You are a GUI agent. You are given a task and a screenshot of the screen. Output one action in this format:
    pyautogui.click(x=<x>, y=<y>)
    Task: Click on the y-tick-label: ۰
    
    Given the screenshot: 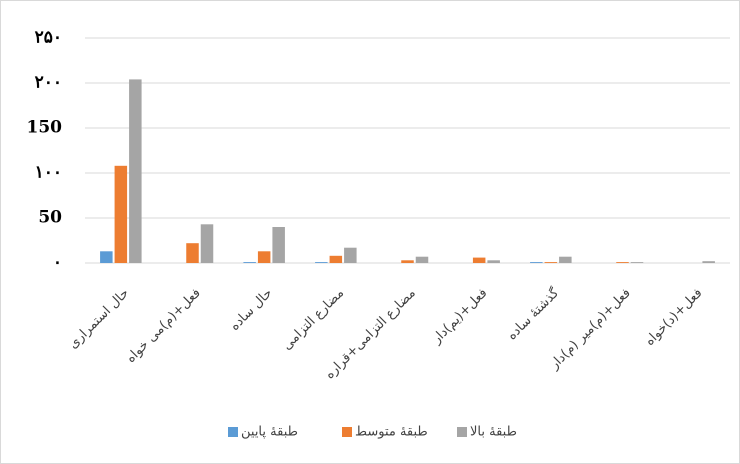 What is the action you would take?
    pyautogui.click(x=57, y=263)
    